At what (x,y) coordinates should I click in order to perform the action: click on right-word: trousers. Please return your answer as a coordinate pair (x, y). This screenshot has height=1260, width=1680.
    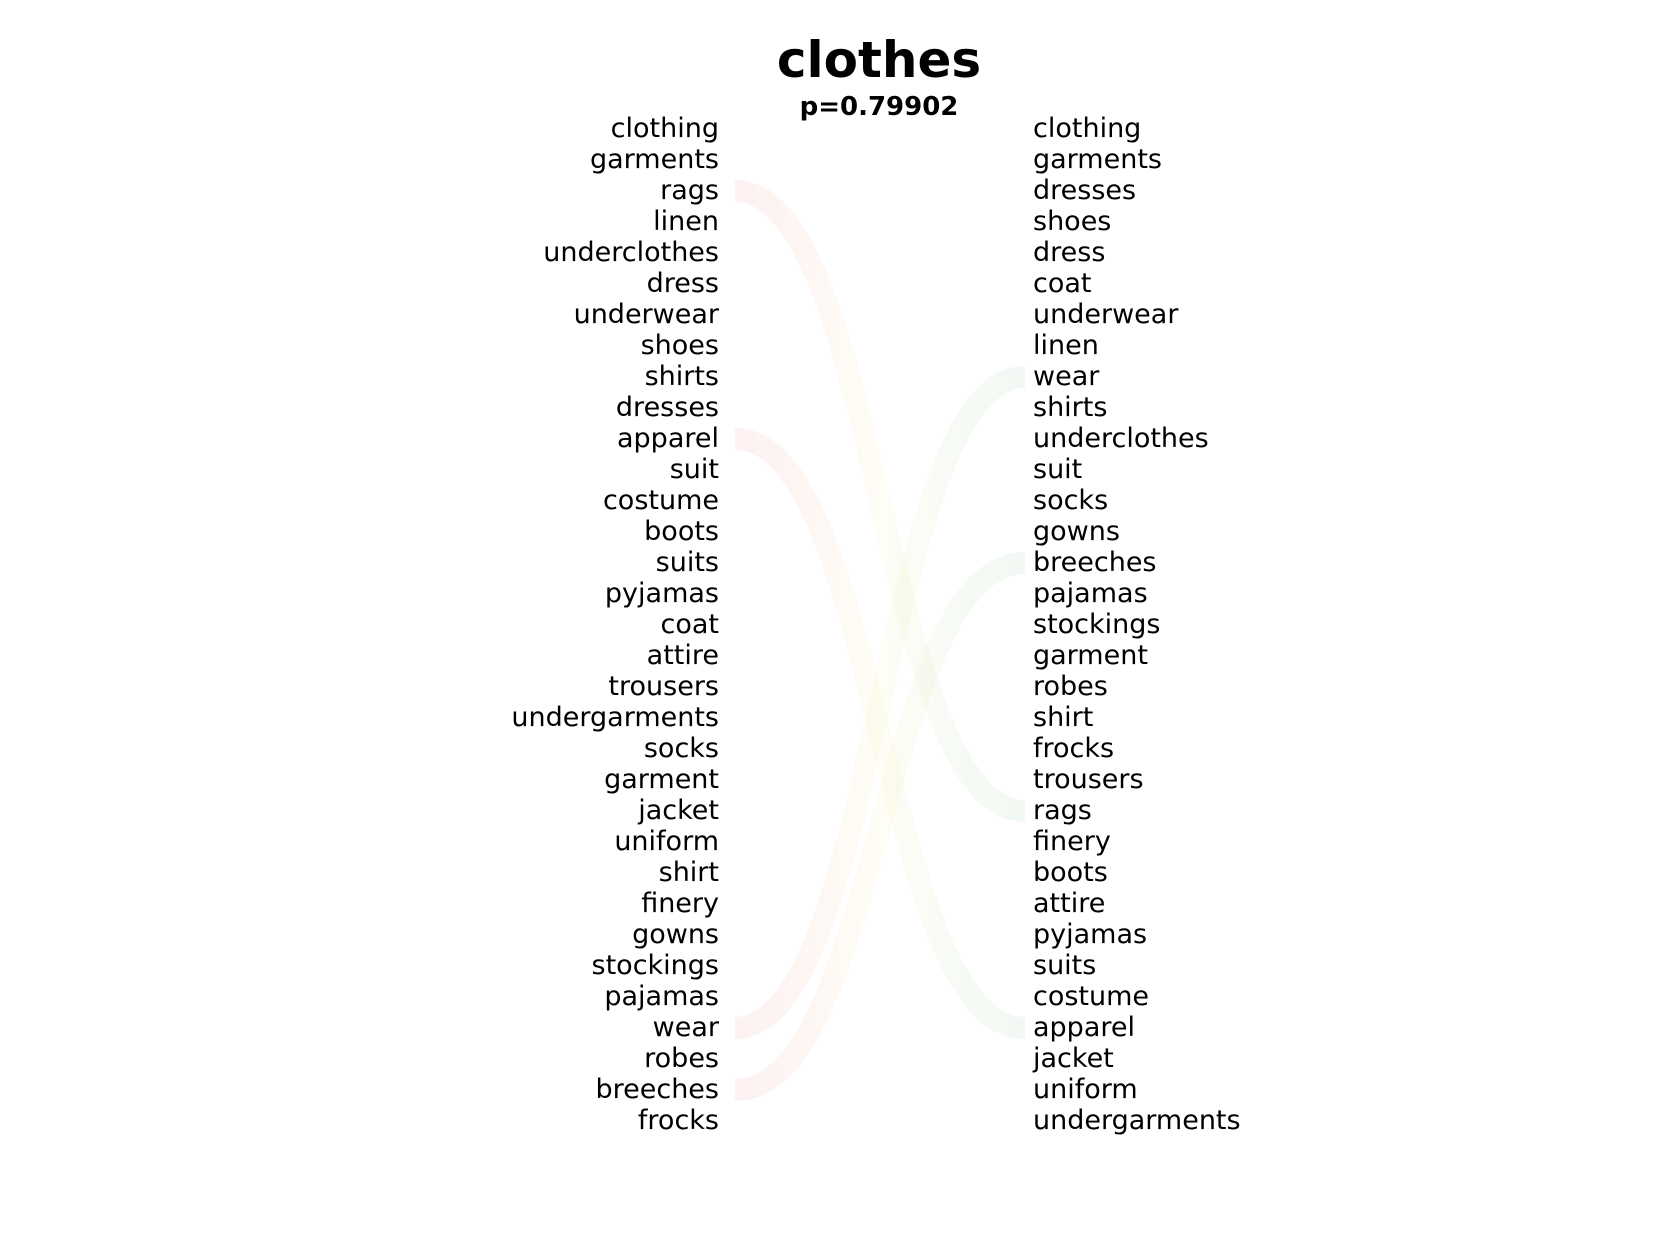
    Looking at the image, I should click on (1088, 779).